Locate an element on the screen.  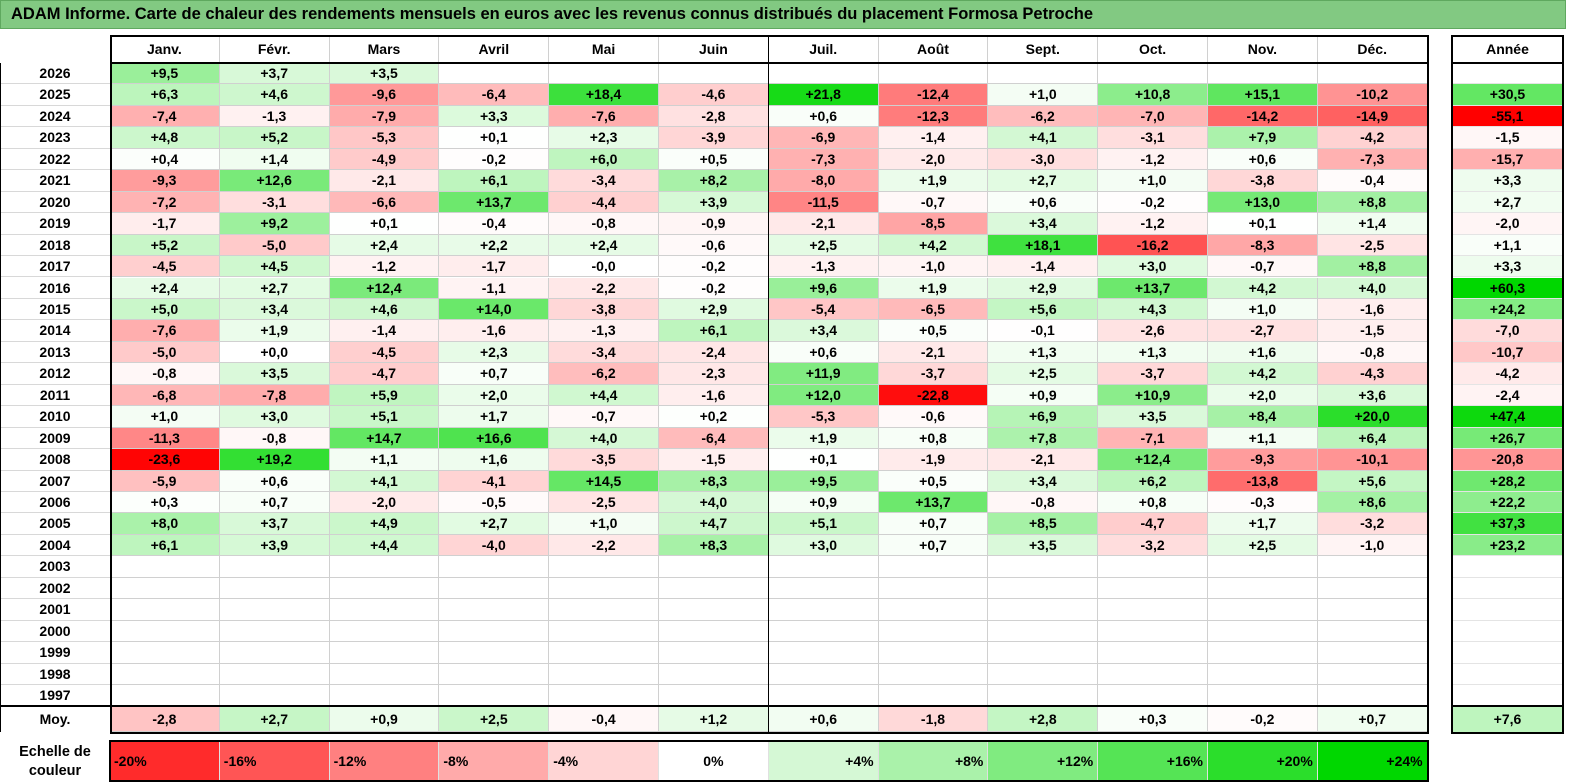
color-scale-step: +20% is located at coordinates (1263, 761).